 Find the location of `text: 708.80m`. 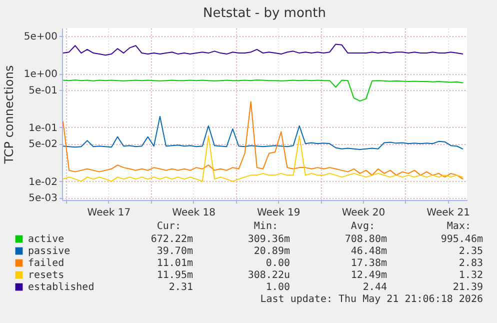

text: 708.80m is located at coordinates (365, 240).